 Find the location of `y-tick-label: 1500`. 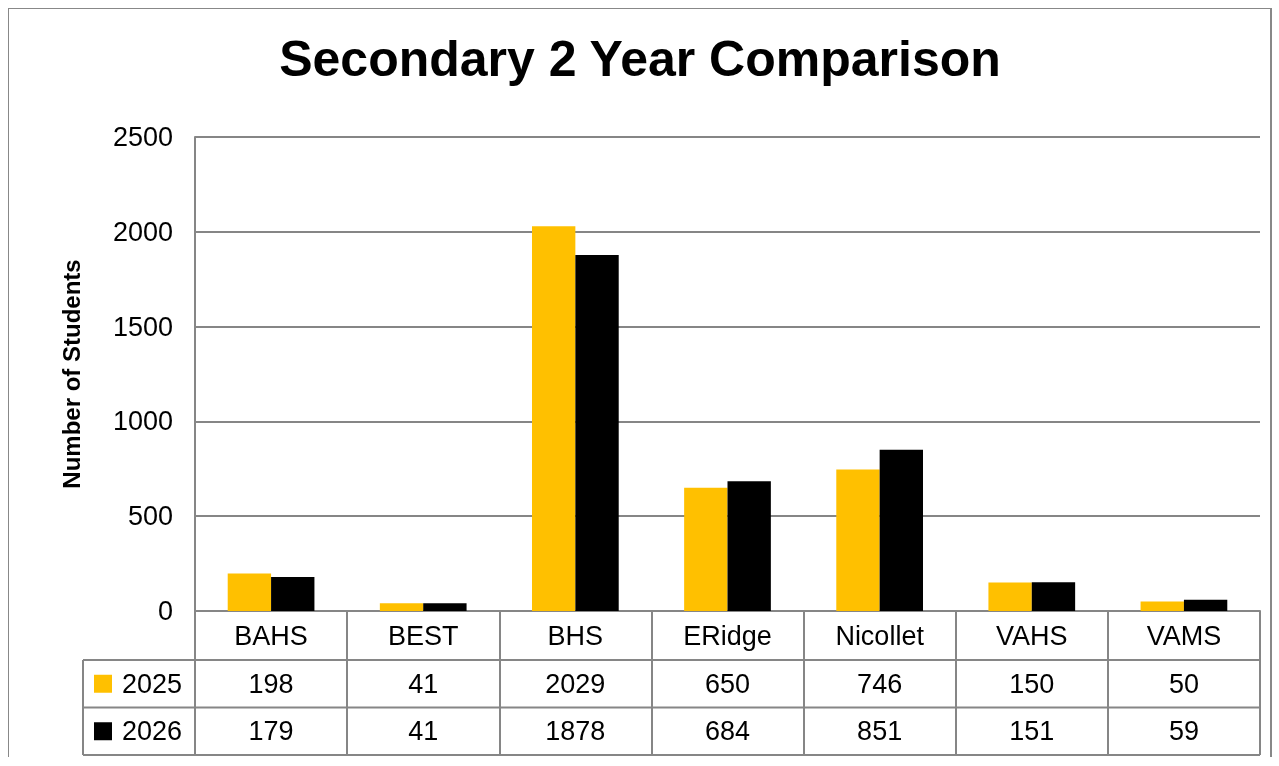

y-tick-label: 1500 is located at coordinates (142, 326).